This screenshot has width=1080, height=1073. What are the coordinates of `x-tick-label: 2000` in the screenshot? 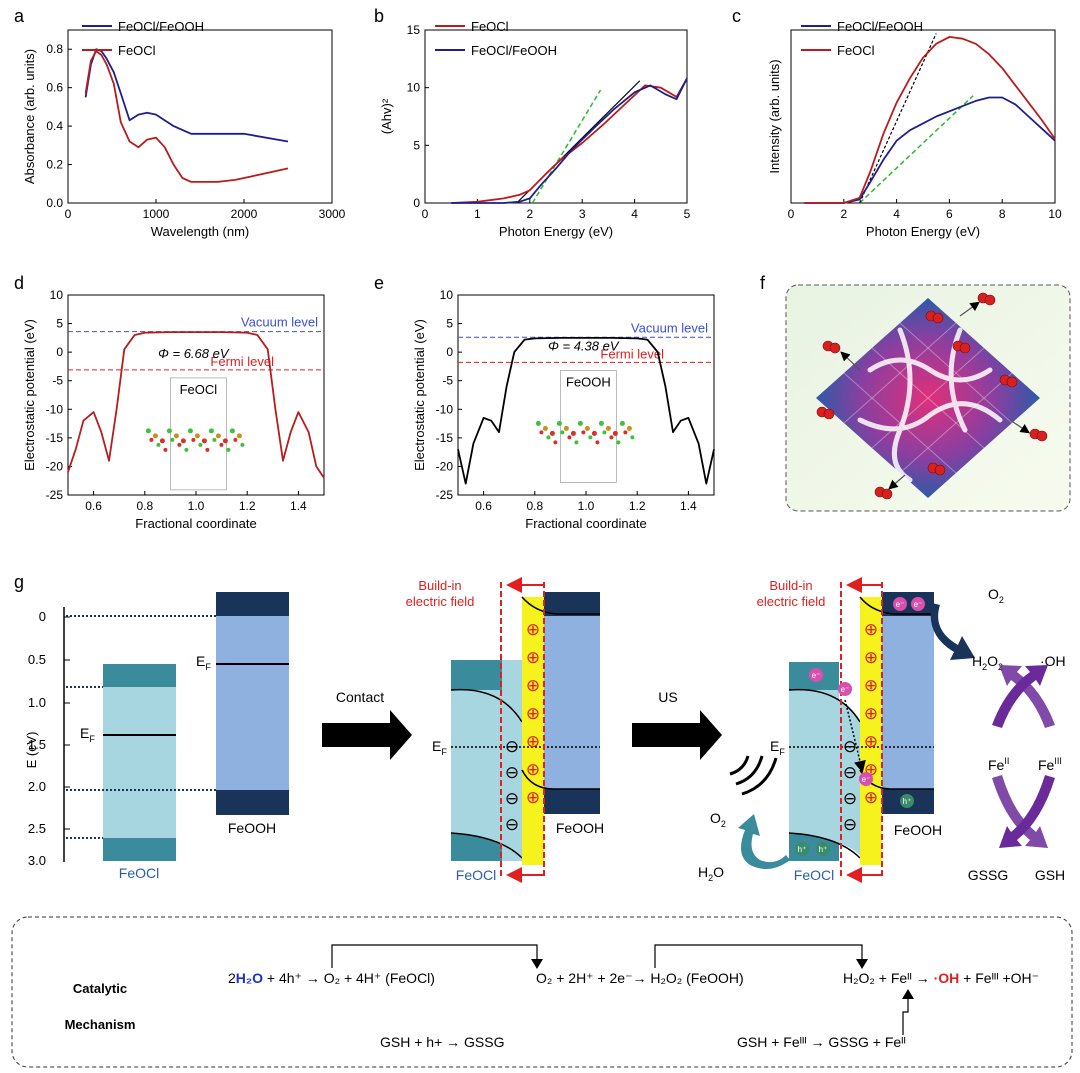 It's located at (244, 214).